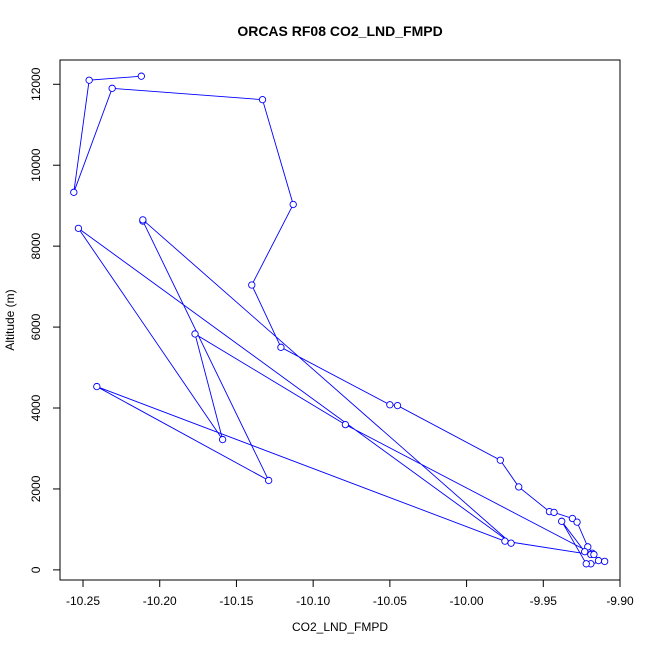  I want to click on x-tick-label: -10.00, so click(467, 601).